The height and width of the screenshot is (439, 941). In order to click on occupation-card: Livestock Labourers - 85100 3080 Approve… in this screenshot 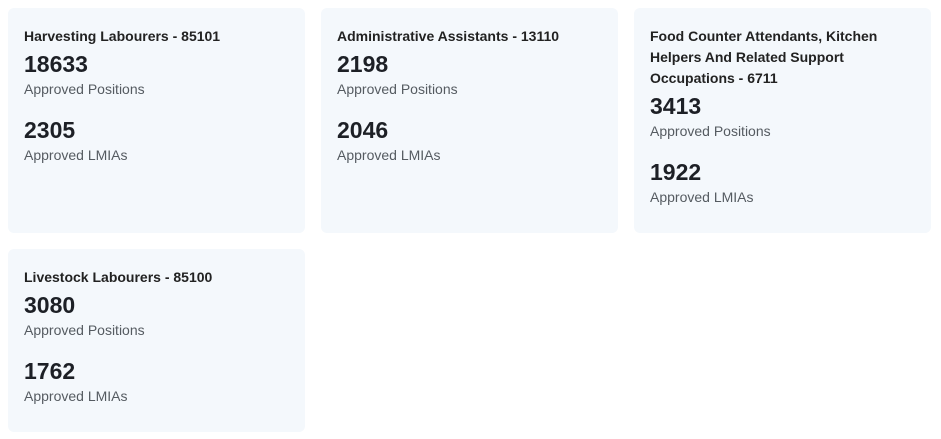, I will do `click(156, 340)`.